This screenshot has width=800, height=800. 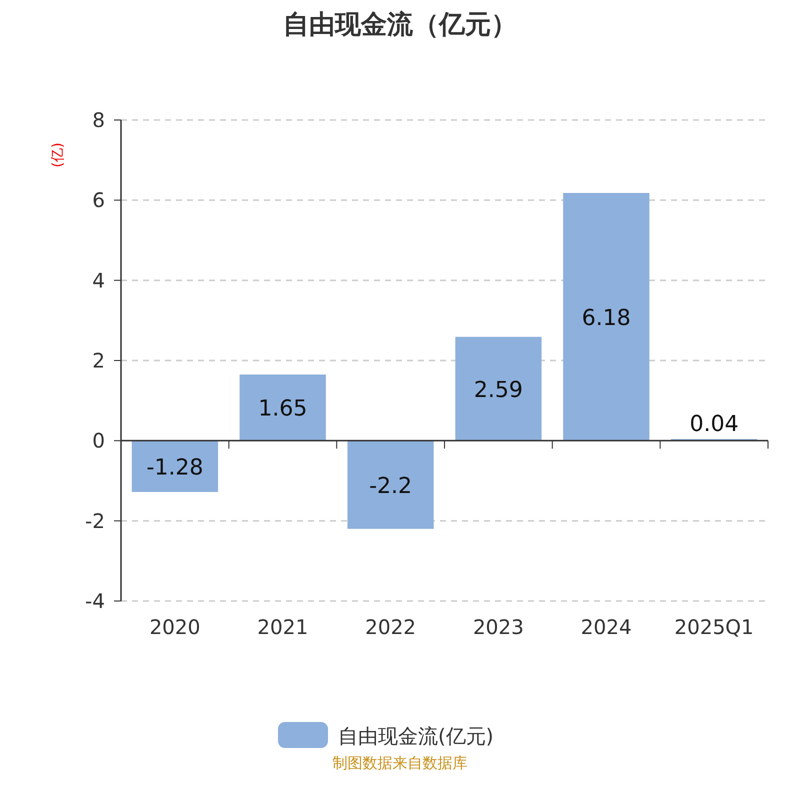 What do you see at coordinates (400, 763) in the screenshot?
I see `text: 制图数据来自数据库` at bounding box center [400, 763].